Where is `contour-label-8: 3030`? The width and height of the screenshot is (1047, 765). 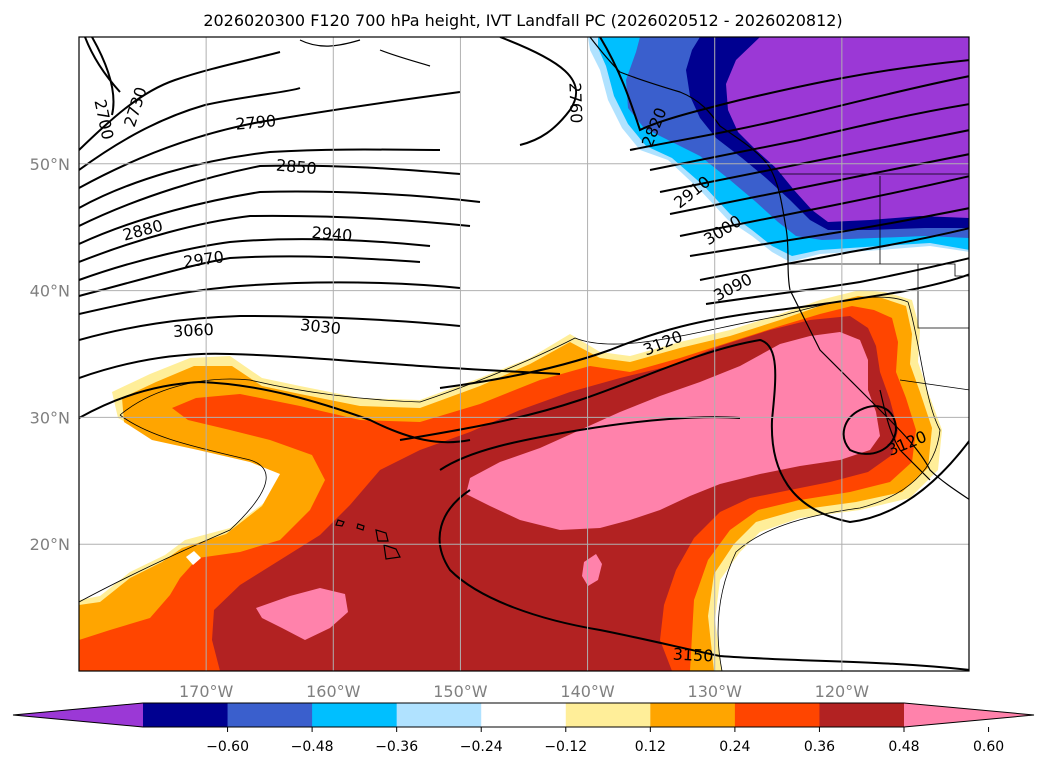 contour-label-8: 3030 is located at coordinates (320, 326).